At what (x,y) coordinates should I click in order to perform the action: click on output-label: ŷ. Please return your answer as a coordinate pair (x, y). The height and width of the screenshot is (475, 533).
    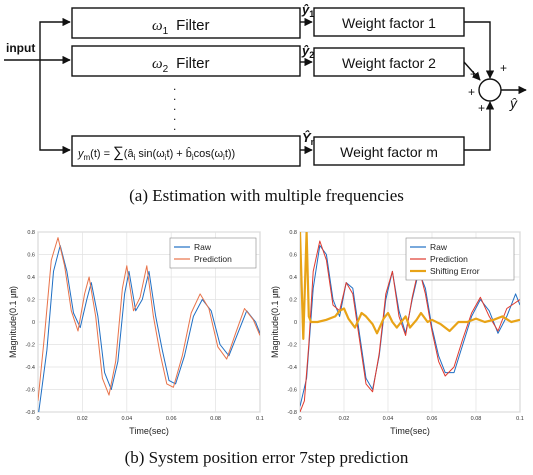
    Looking at the image, I should click on (513, 103).